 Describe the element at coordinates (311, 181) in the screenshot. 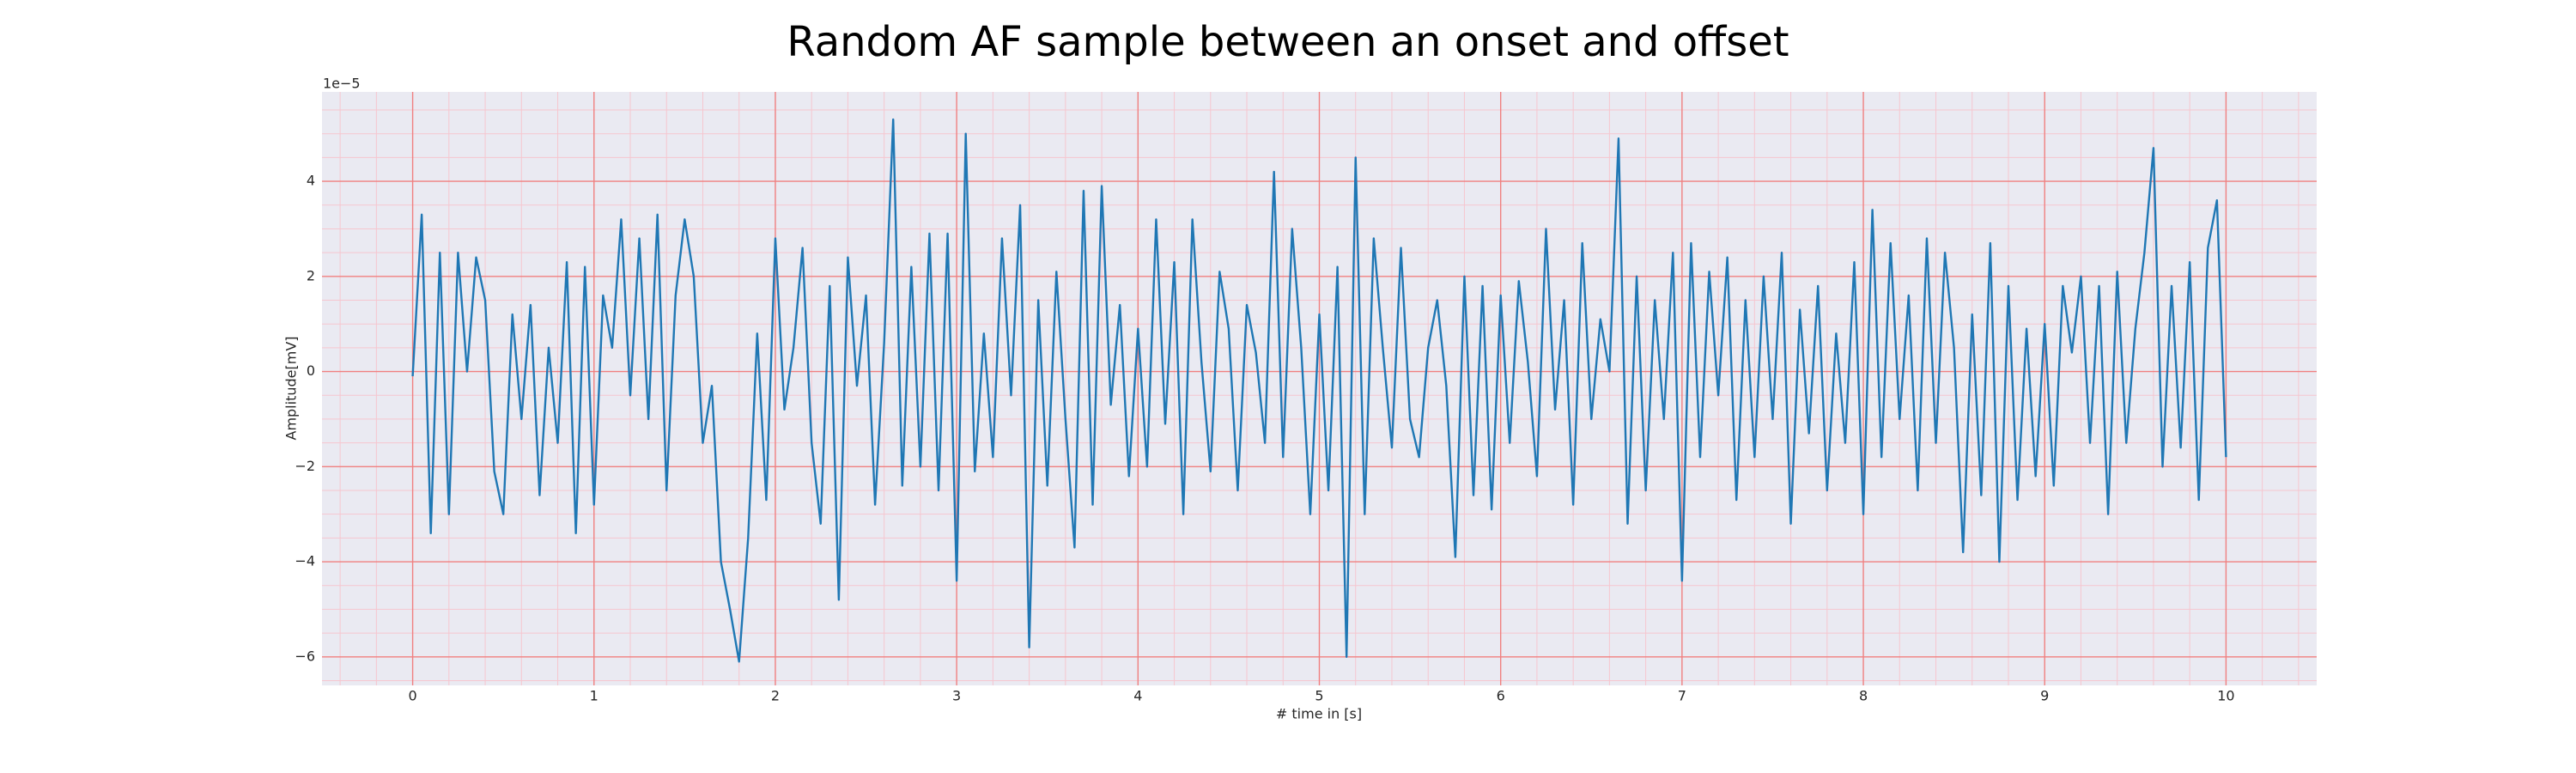

I see `y-tick-label: 4` at that location.